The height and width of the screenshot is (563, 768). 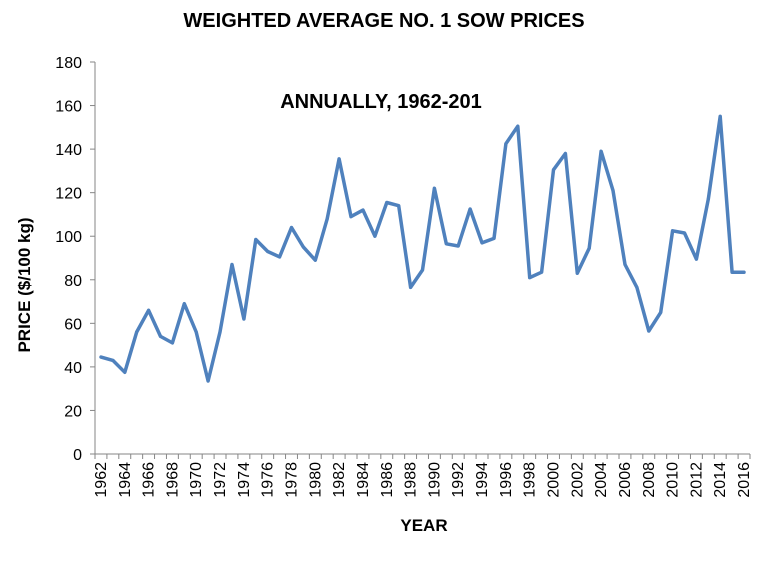 What do you see at coordinates (68, 63) in the screenshot?
I see `y-tick-label: 180` at bounding box center [68, 63].